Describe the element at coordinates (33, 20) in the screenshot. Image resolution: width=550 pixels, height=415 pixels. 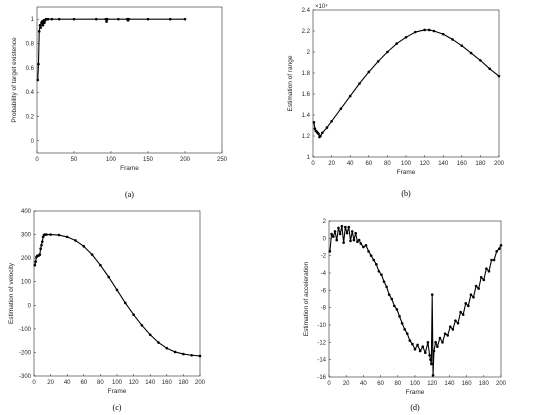
I see `y-tick-label: 1` at that location.